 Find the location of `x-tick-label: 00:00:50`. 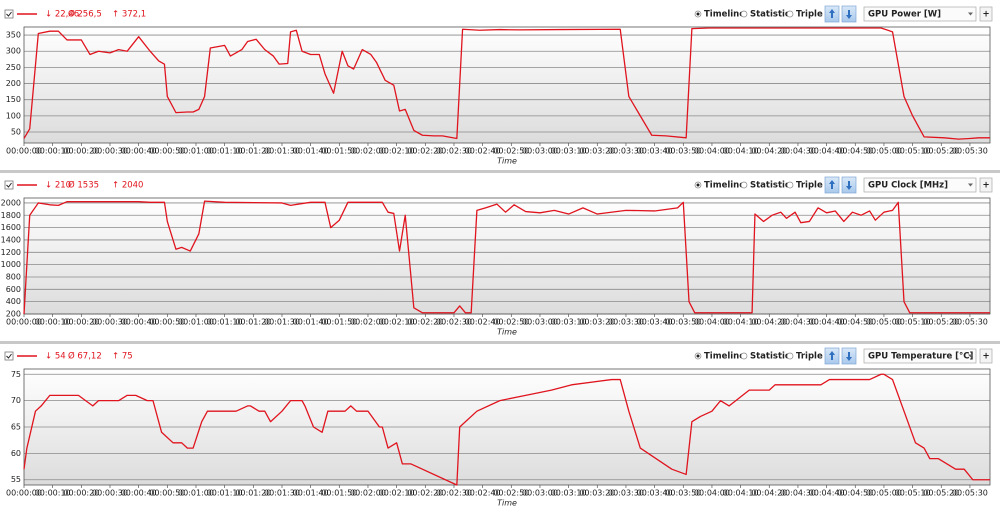

x-tick-label: 00:00:50 is located at coordinates (167, 493).